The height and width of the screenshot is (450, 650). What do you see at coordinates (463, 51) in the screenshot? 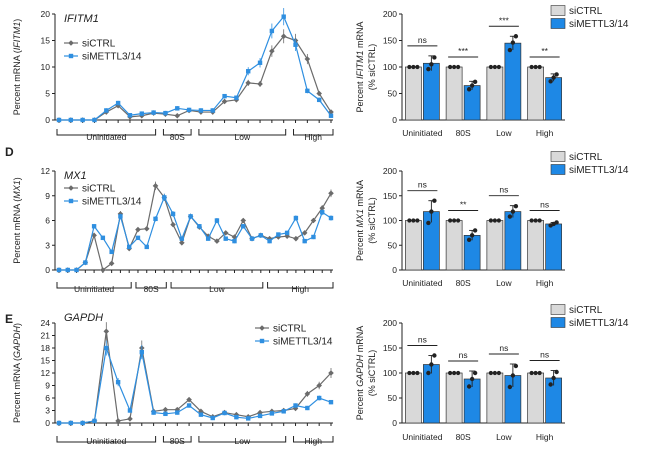
I see `significance-label: ***` at bounding box center [463, 51].